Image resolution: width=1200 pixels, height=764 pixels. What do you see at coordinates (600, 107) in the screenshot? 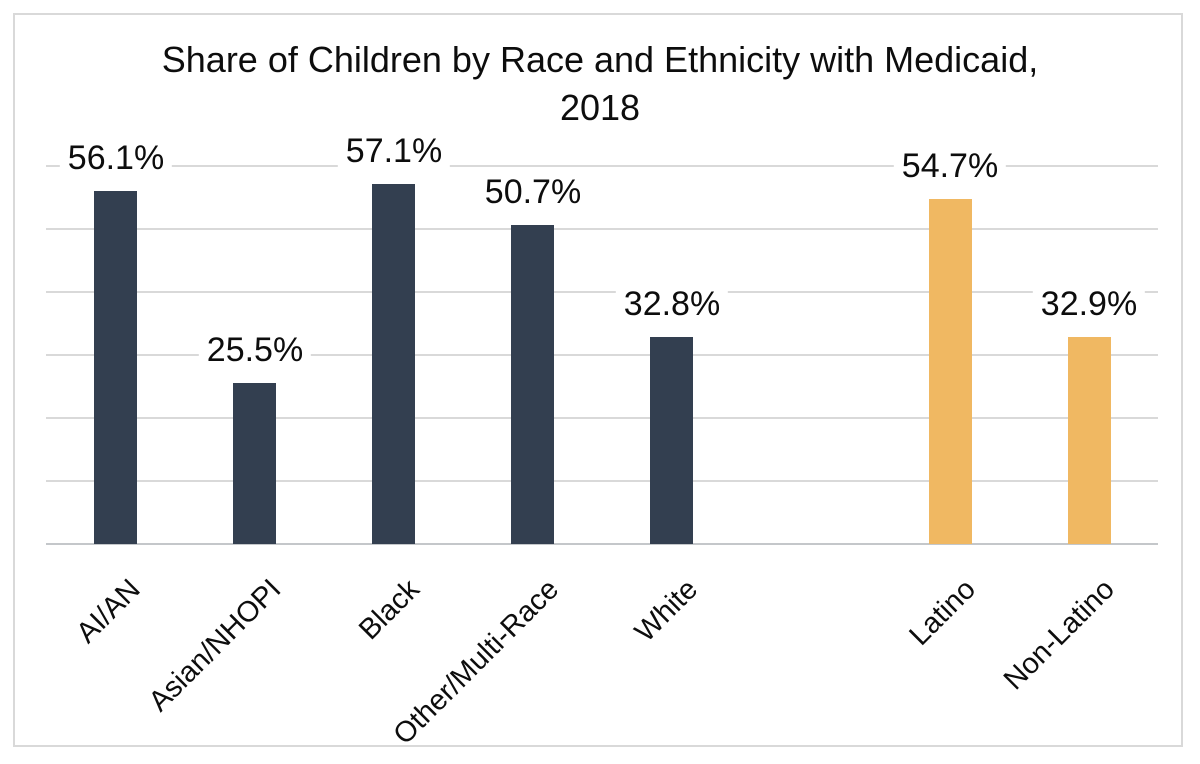
I see `chart-title-line-2: 2018` at bounding box center [600, 107].